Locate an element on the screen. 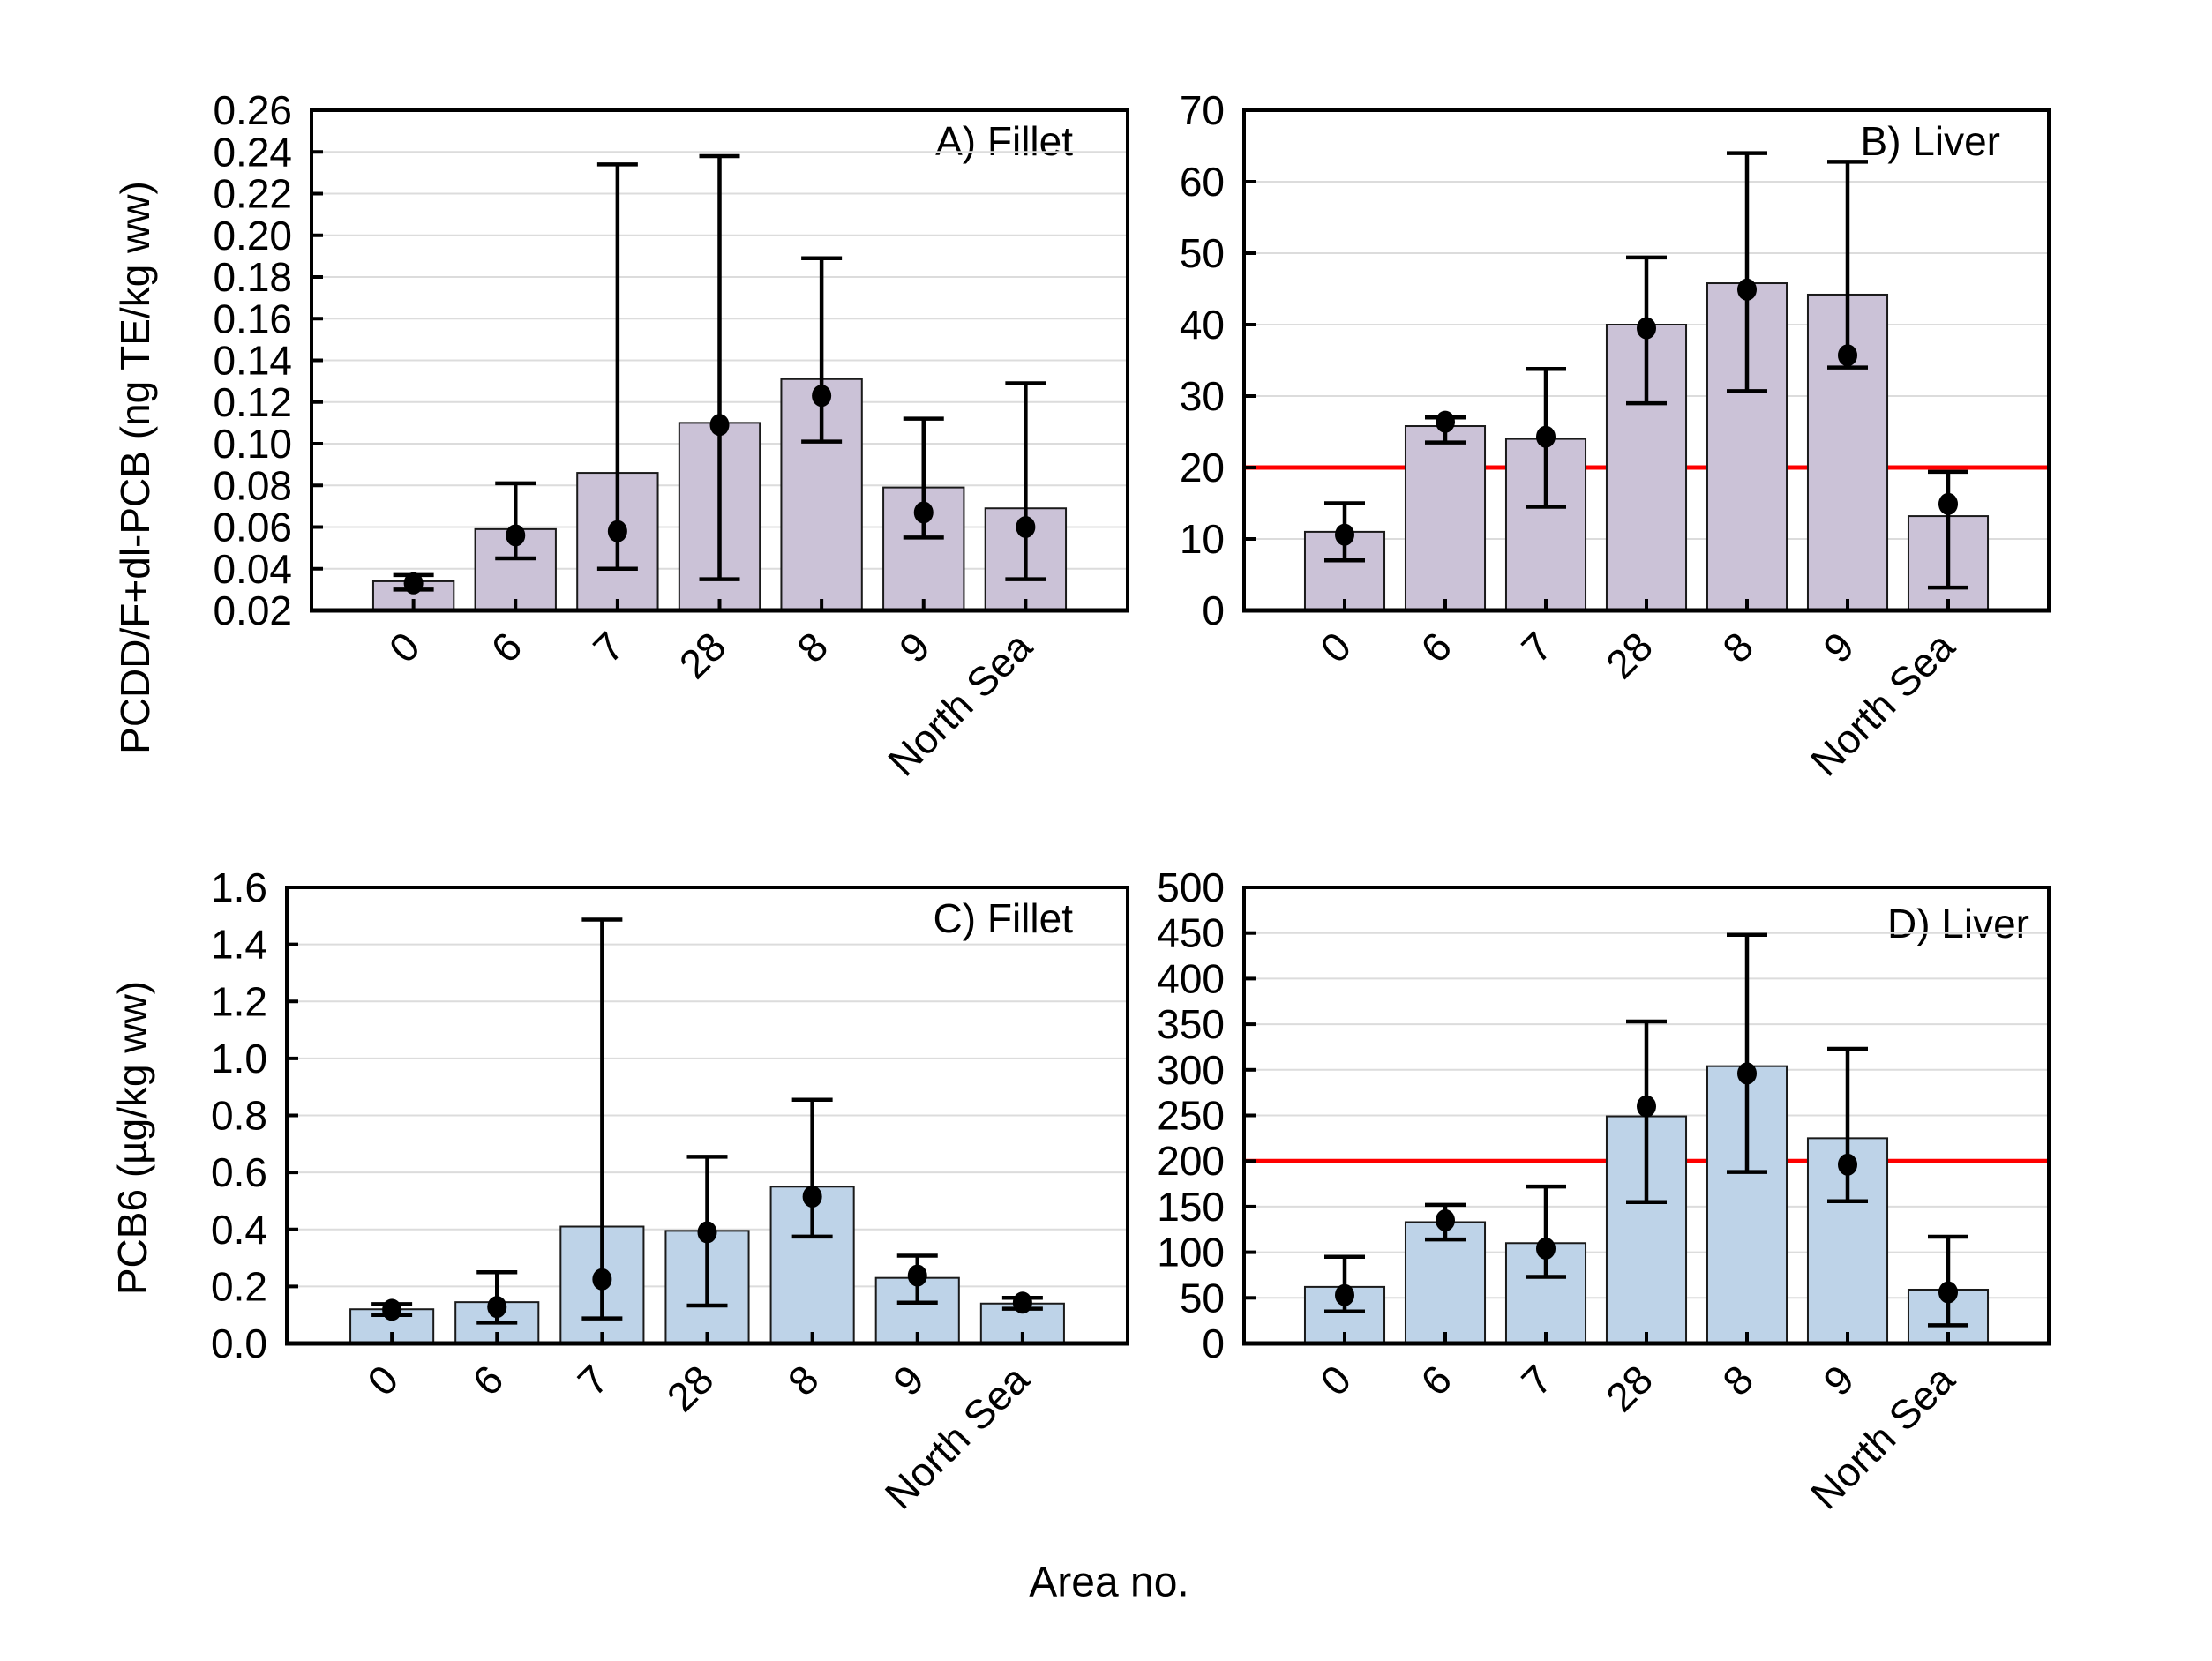 The width and height of the screenshot is (2212, 1661). x-category-label-28: 28 is located at coordinates (1629, 1388).